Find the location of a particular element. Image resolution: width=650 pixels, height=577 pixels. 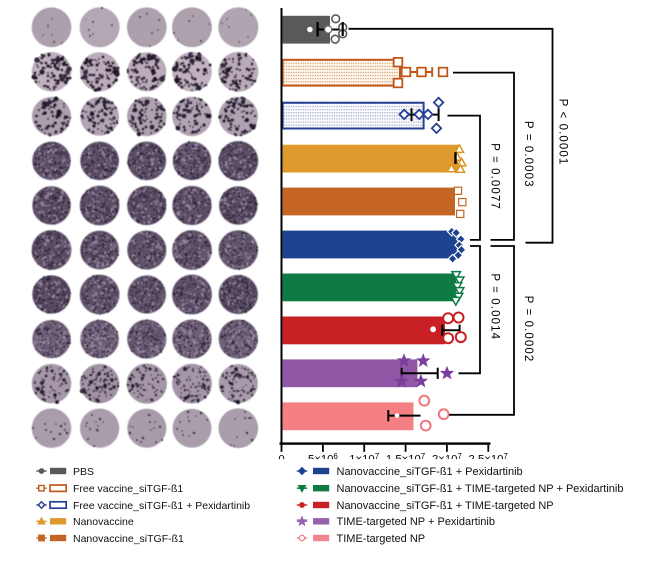

svg-text: P = 0.0002 is located at coordinates (528, 329).